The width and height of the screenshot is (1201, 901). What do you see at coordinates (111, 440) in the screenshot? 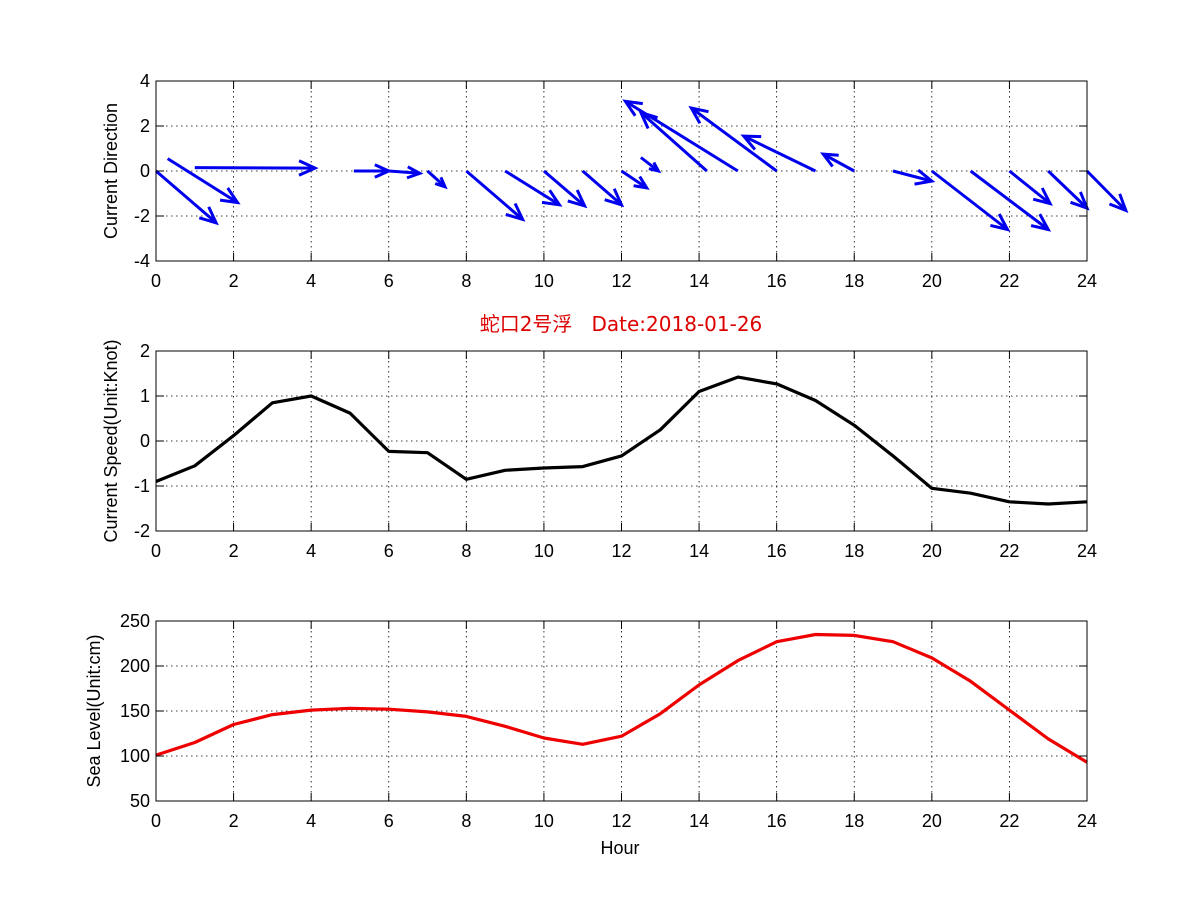
I see `current-speed-ylabel: Current Speed(Unit:Knot)` at bounding box center [111, 440].